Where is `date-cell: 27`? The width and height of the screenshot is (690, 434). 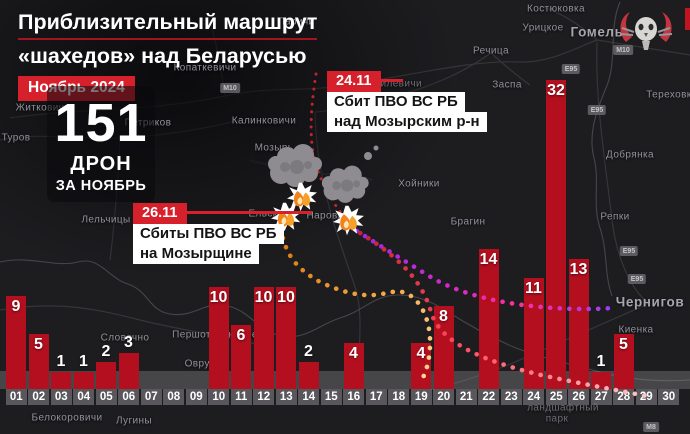 date-cell: 27 is located at coordinates (601, 397).